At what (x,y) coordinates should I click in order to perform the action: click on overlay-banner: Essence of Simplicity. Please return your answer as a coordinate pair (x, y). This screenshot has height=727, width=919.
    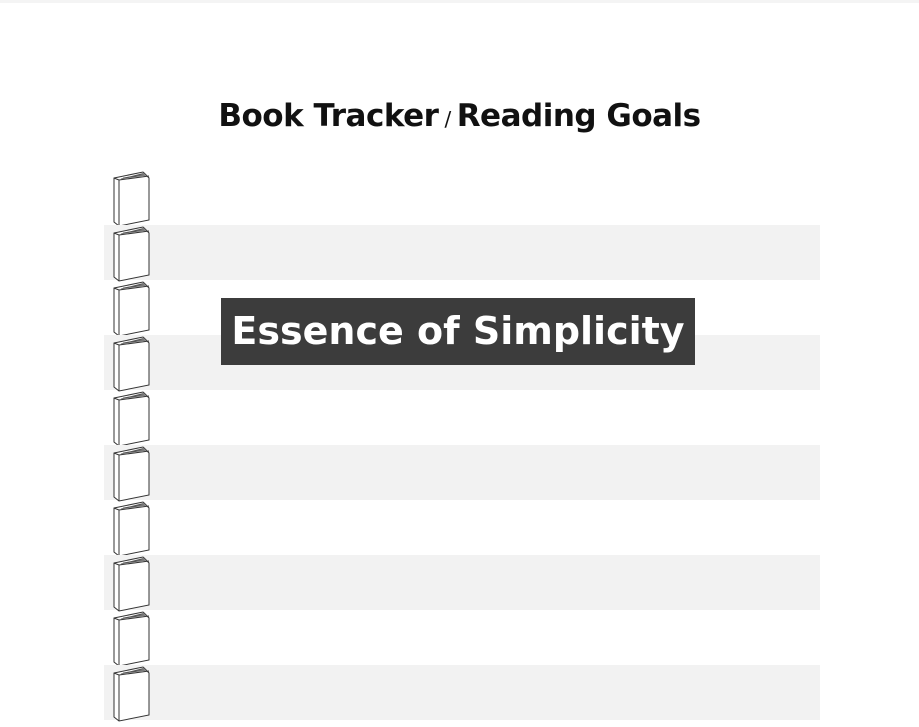
    Looking at the image, I should click on (458, 331).